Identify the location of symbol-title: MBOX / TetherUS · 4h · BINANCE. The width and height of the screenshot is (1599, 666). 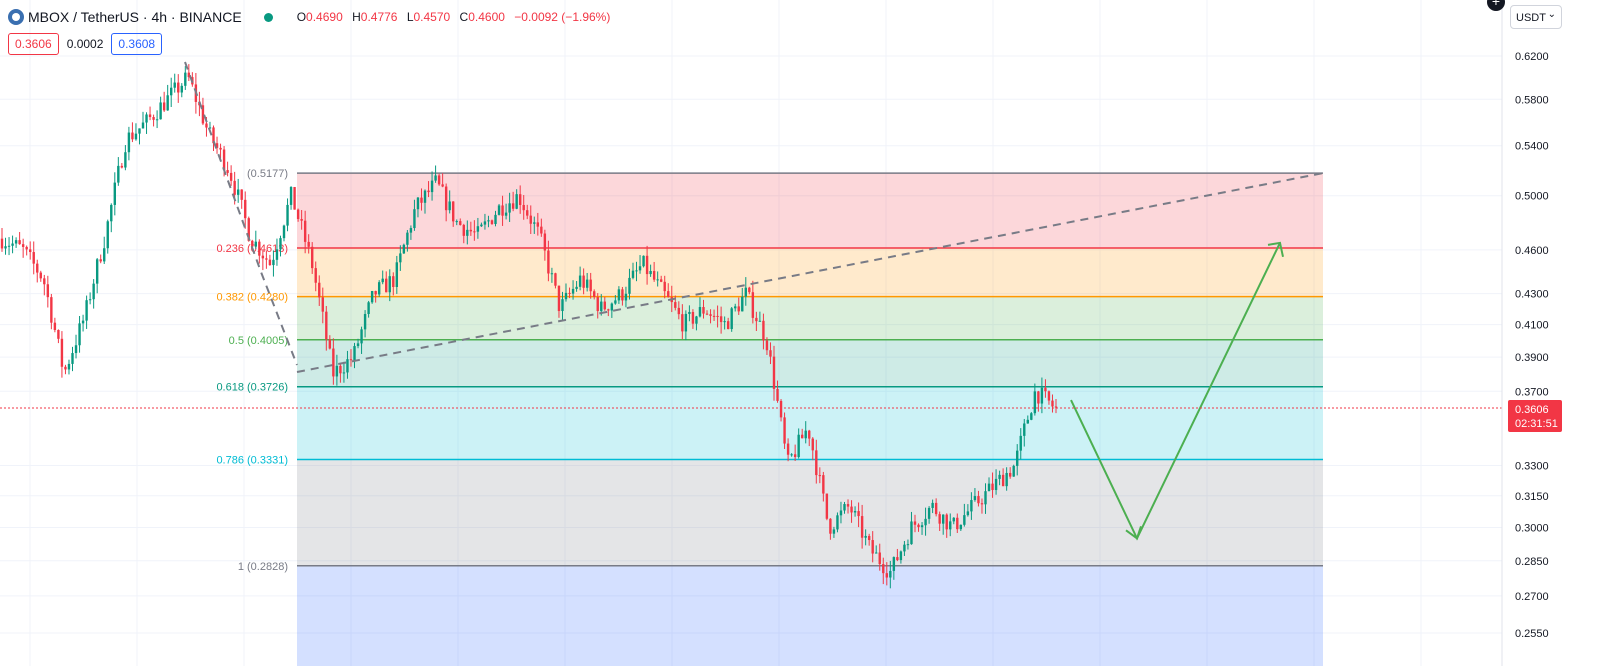
(135, 17).